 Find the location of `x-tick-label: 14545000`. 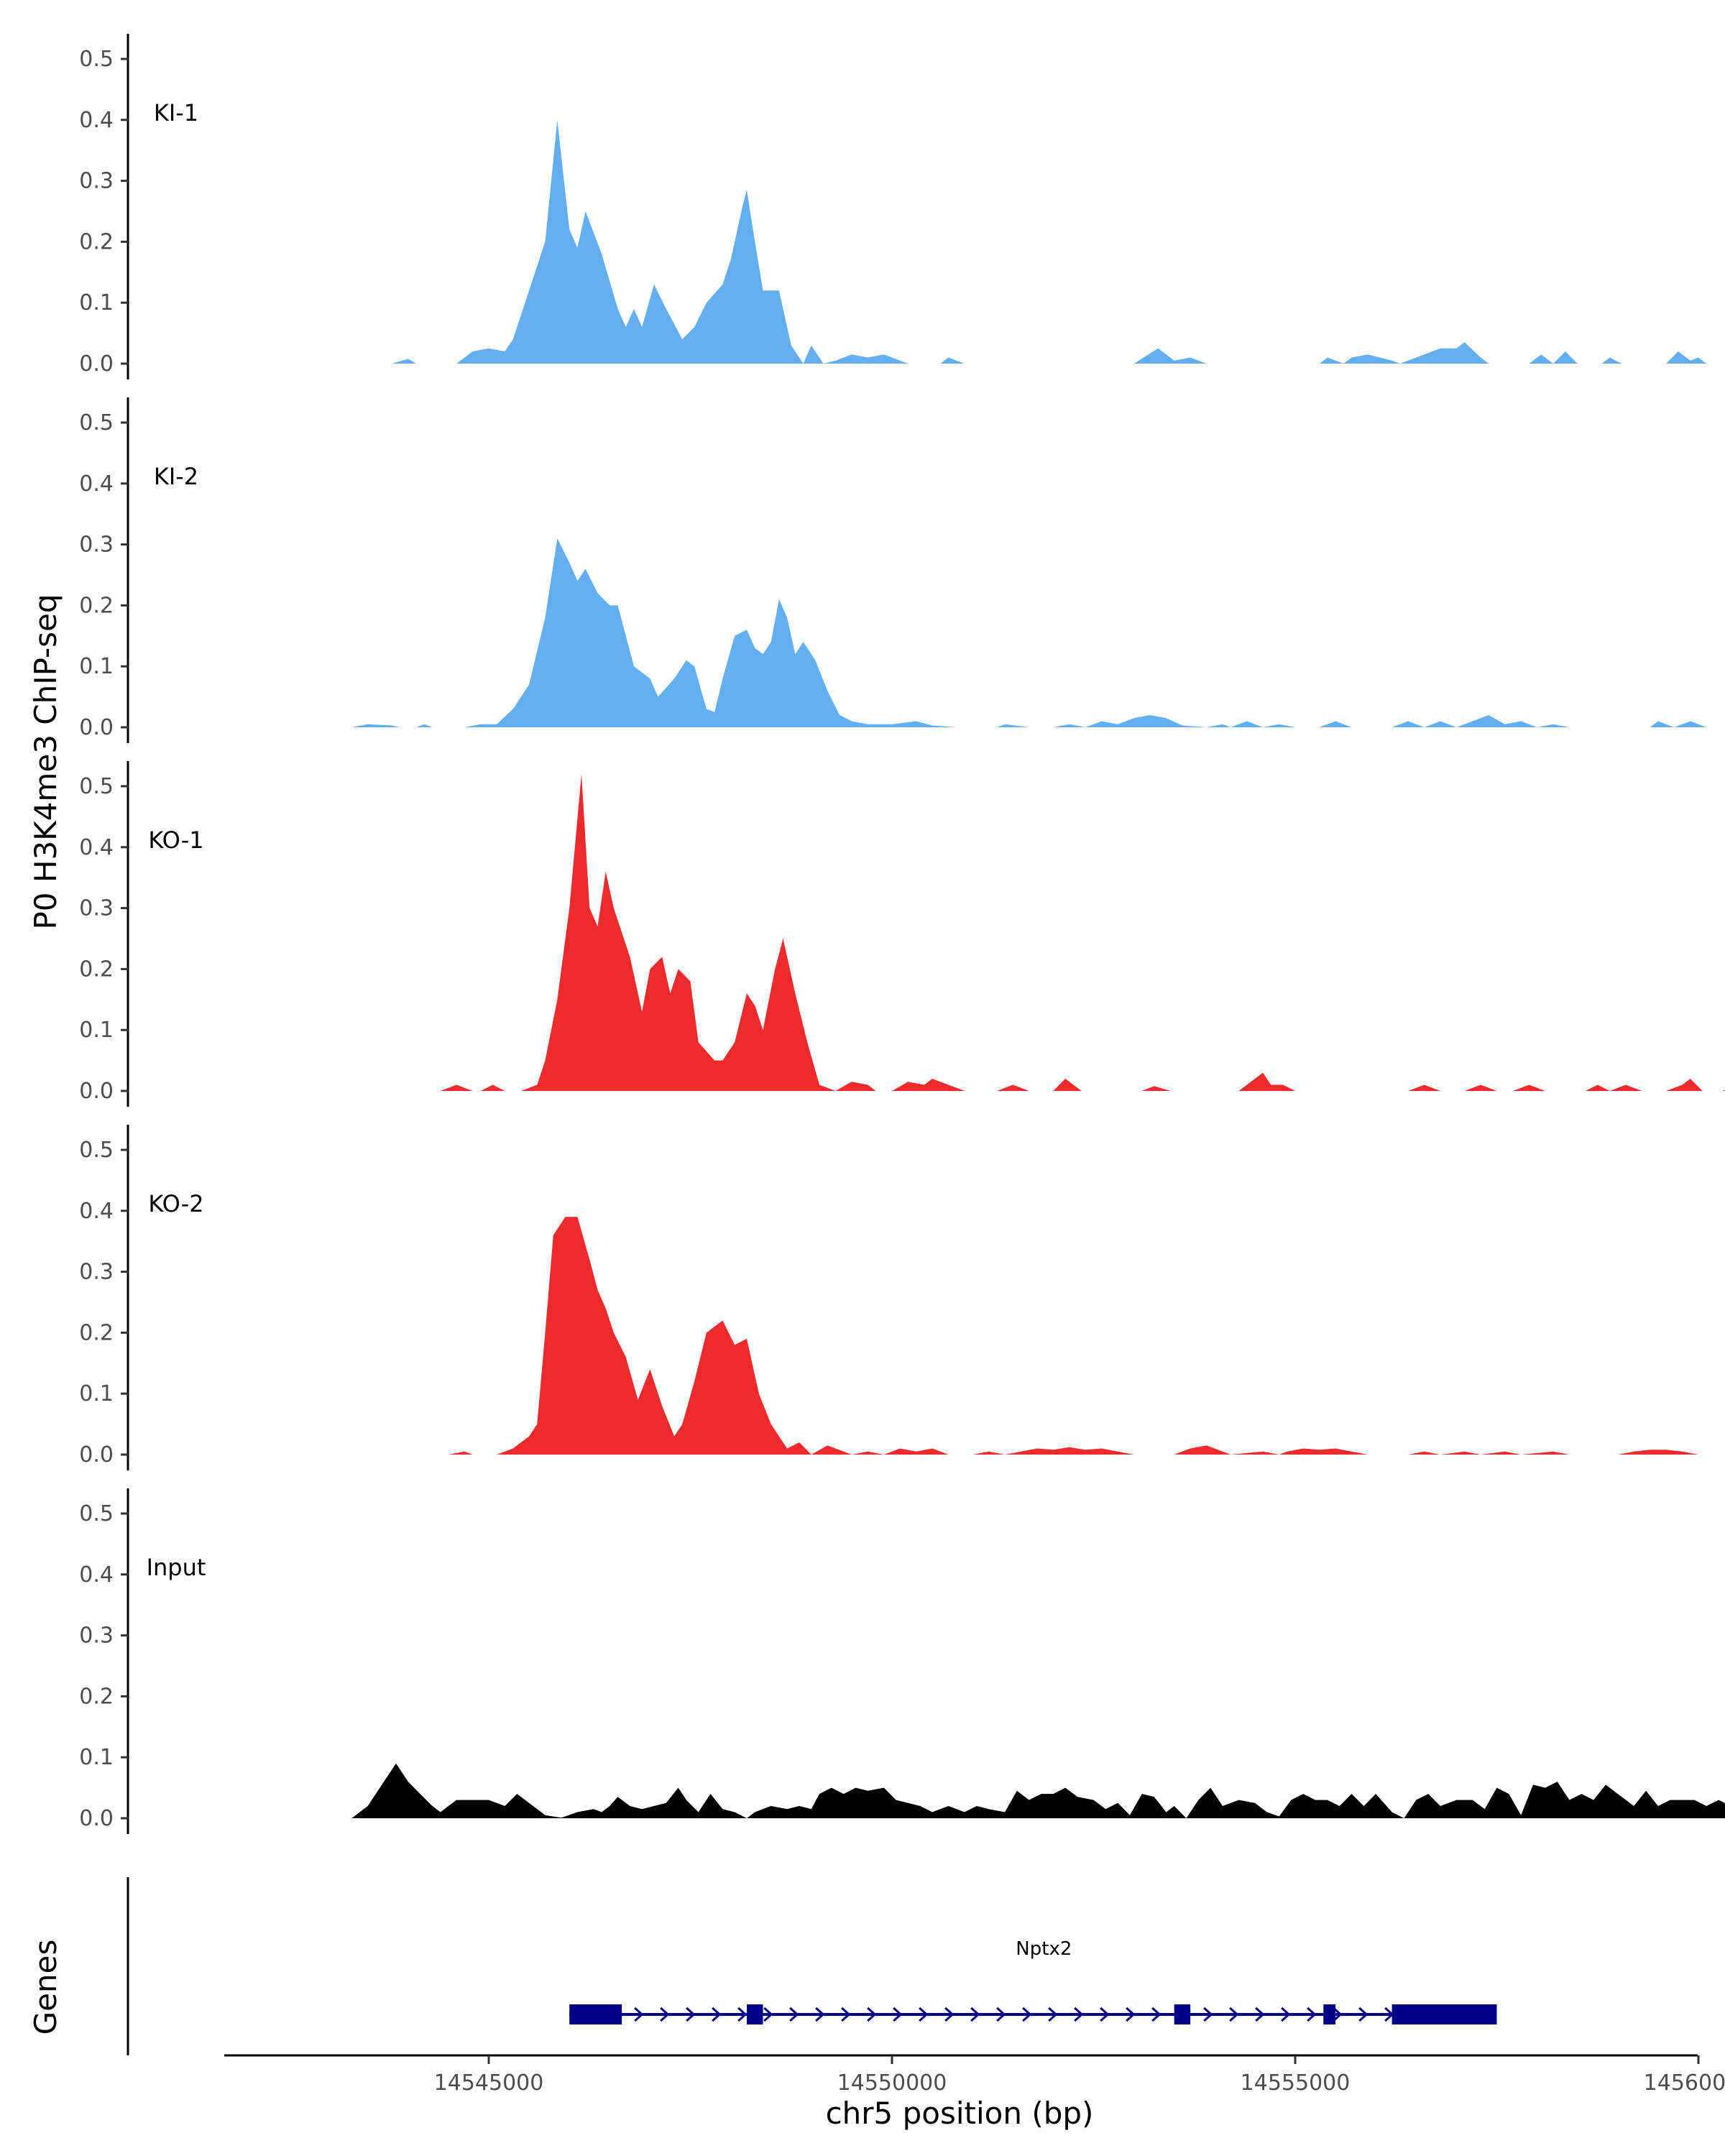

x-tick-label: 14545000 is located at coordinates (489, 2083).